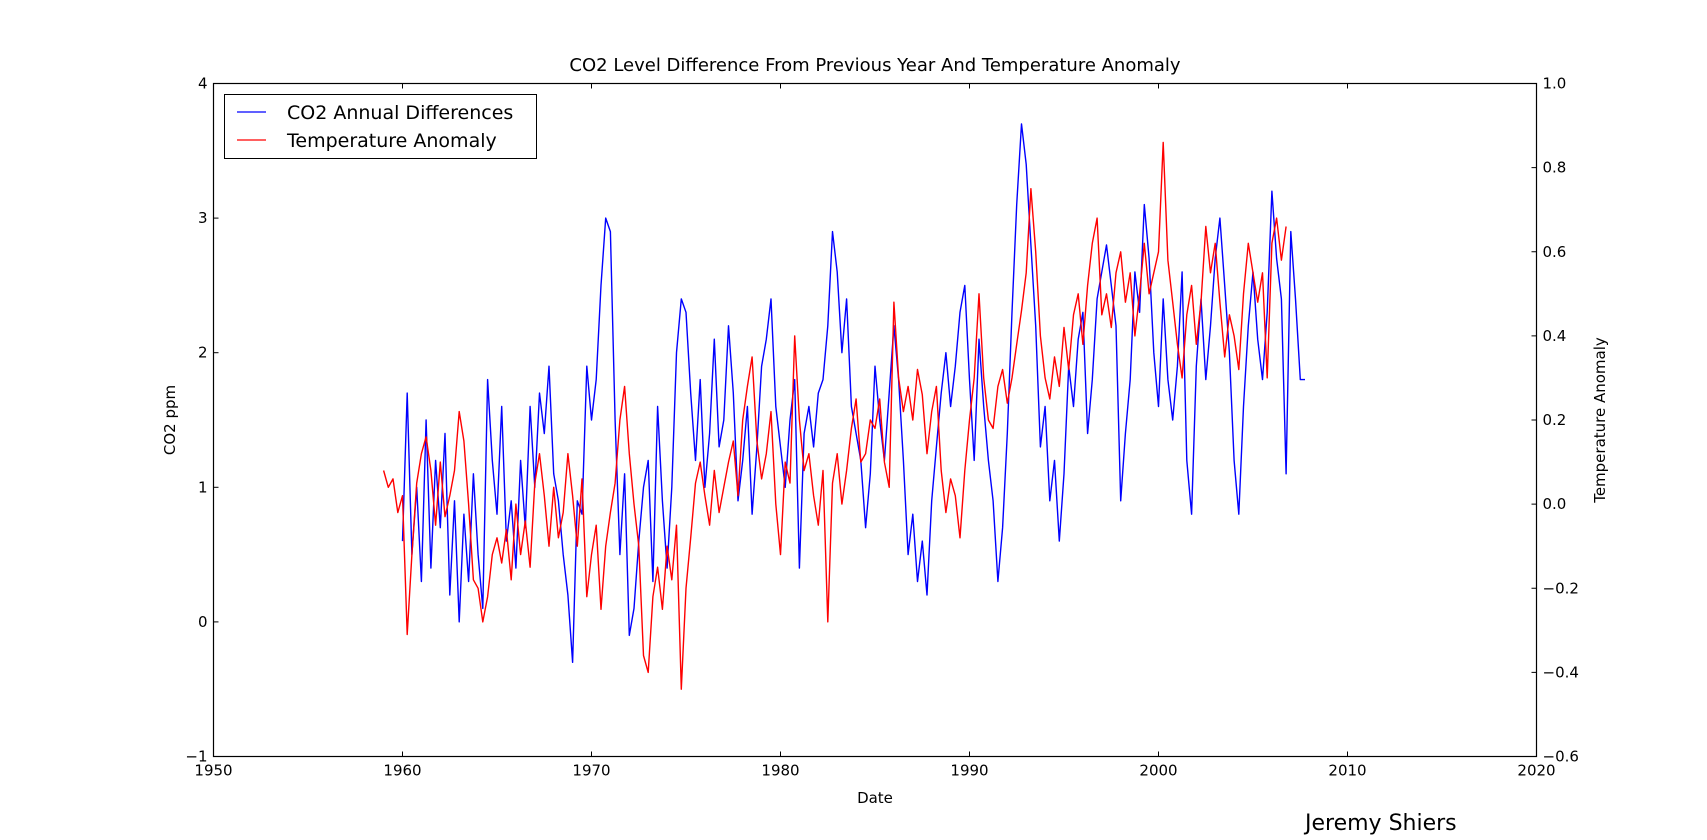  I want to click on y-right-axis-label: Temperature Anomaly, so click(1600, 420).